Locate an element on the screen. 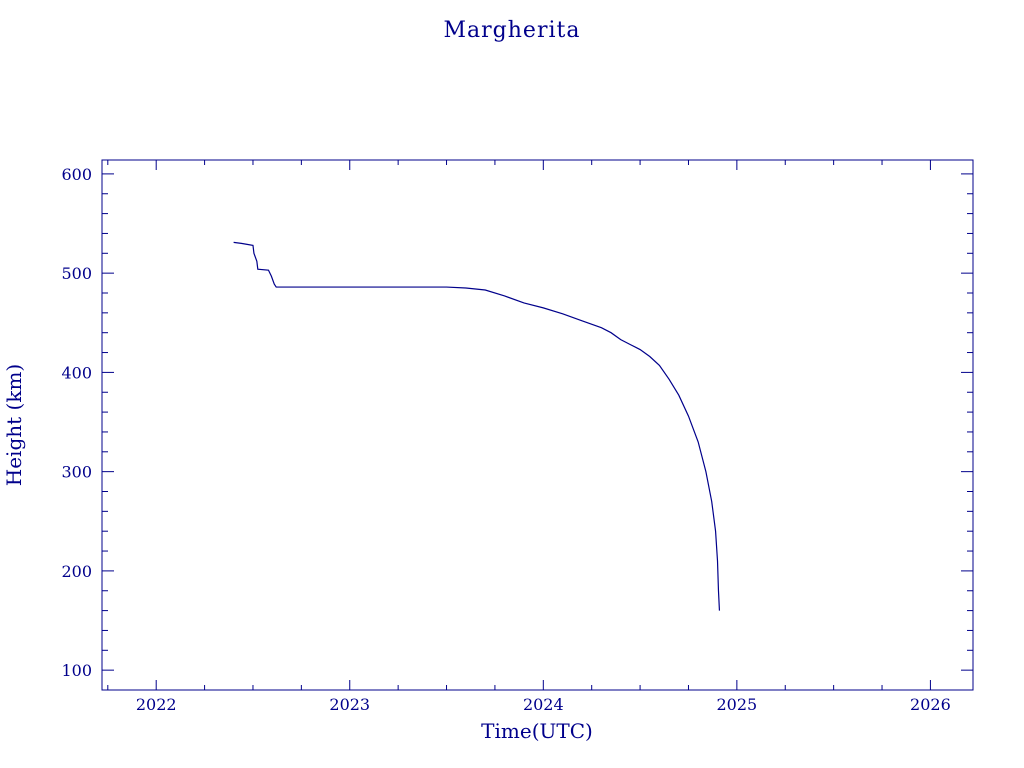  y-tick-label: 100 is located at coordinates (76, 670).